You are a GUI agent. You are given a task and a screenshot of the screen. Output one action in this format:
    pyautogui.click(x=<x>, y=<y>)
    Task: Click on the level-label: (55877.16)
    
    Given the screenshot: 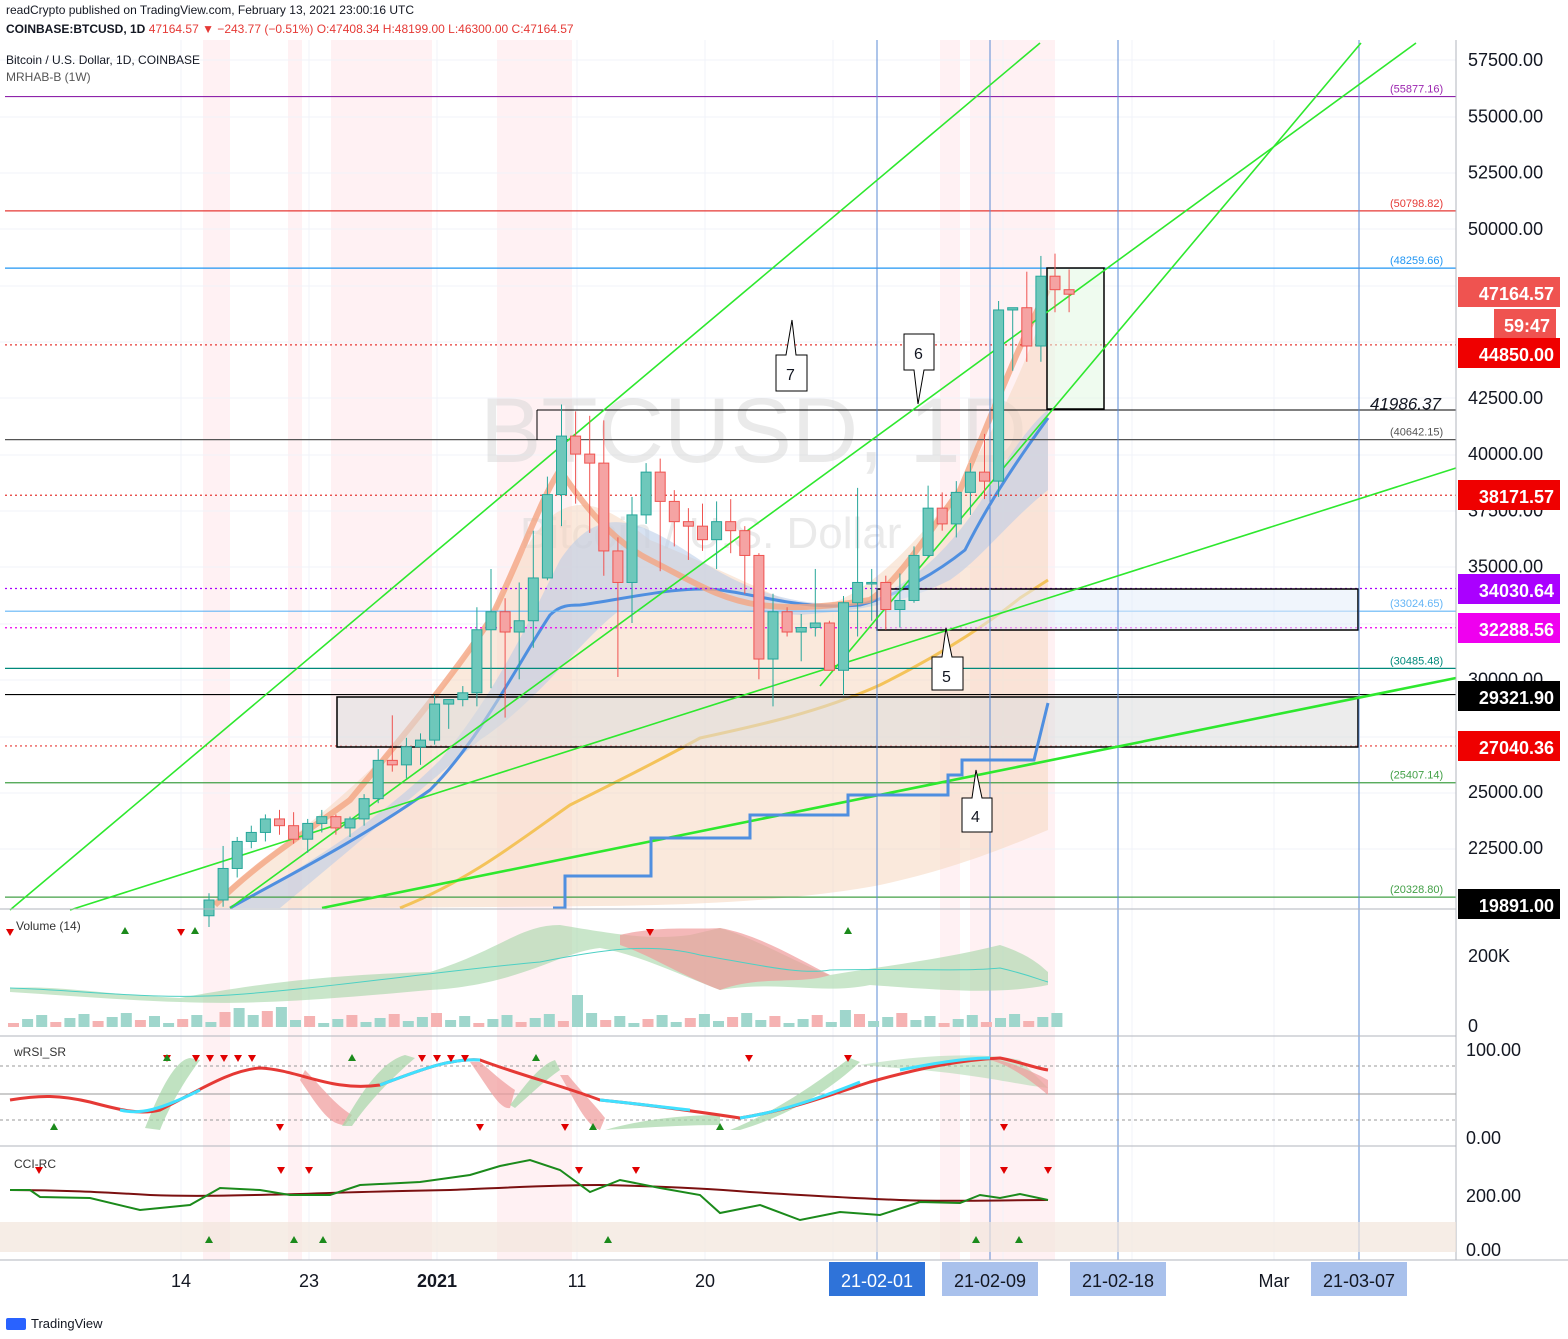 What is the action you would take?
    pyautogui.click(x=1416, y=90)
    